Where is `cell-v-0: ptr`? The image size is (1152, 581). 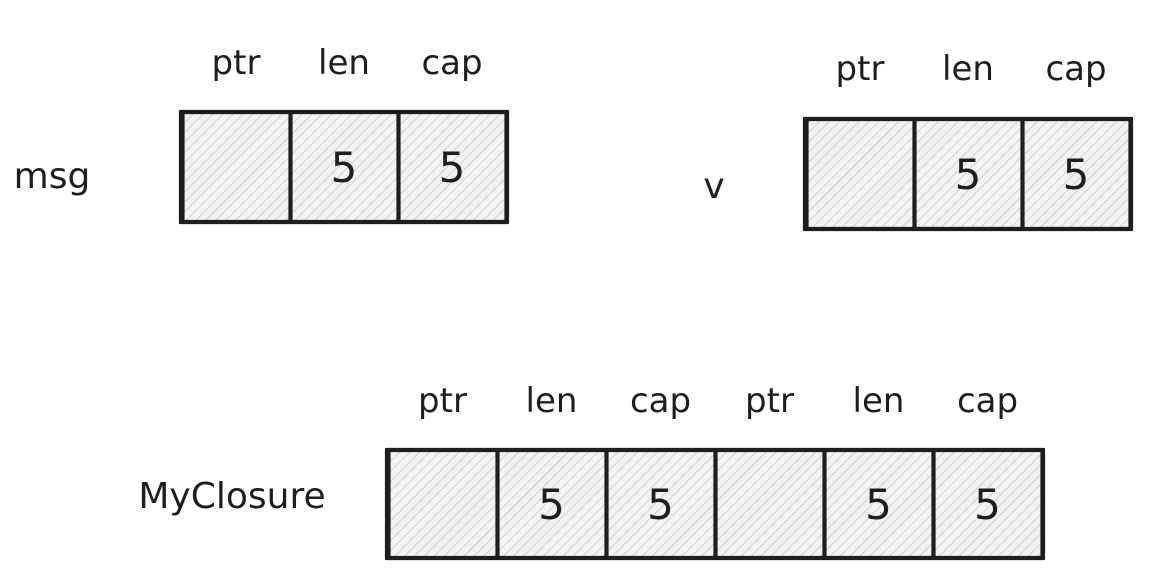
cell-v-0: ptr is located at coordinates (860, 139).